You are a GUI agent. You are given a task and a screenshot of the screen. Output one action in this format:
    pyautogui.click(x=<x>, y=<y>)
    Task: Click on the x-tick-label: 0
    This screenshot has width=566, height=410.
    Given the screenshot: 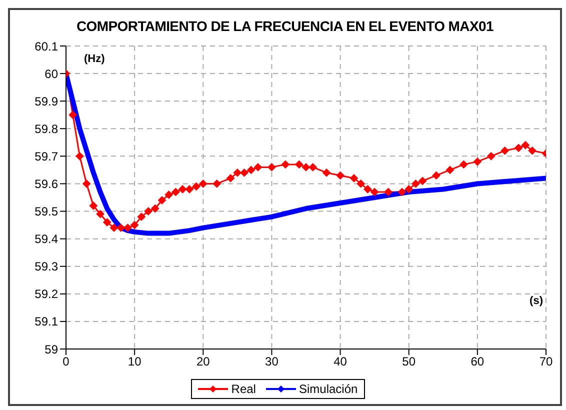 What is the action you would take?
    pyautogui.click(x=66, y=361)
    